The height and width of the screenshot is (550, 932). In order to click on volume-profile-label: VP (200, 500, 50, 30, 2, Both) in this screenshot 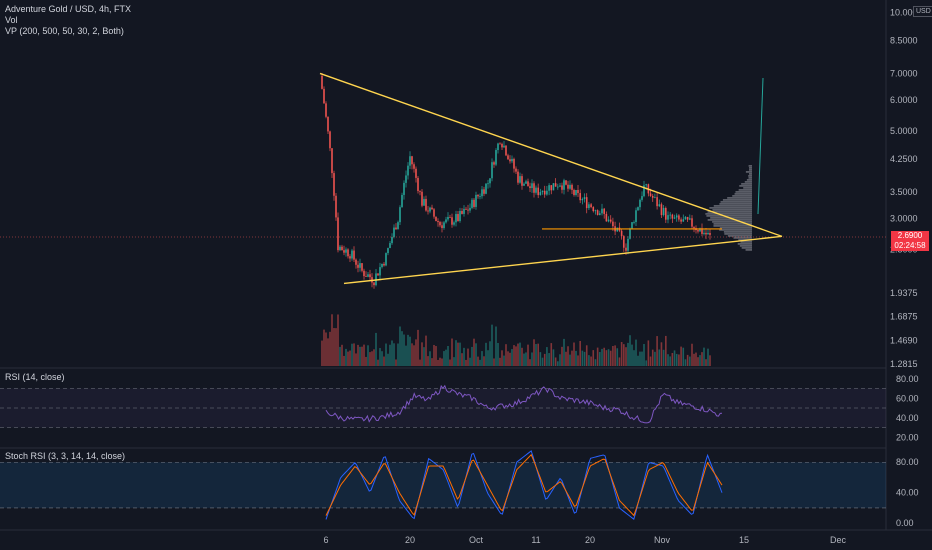, I will do `click(64, 31)`.